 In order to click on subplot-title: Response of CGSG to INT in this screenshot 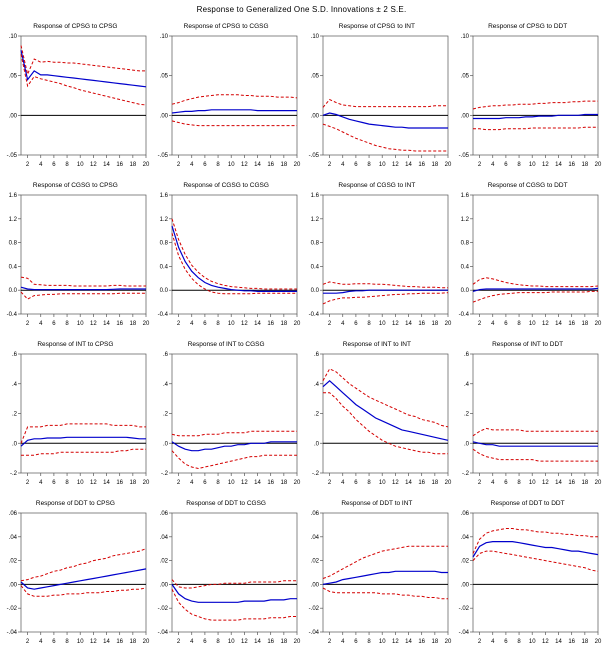, I will do `click(377, 185)`.